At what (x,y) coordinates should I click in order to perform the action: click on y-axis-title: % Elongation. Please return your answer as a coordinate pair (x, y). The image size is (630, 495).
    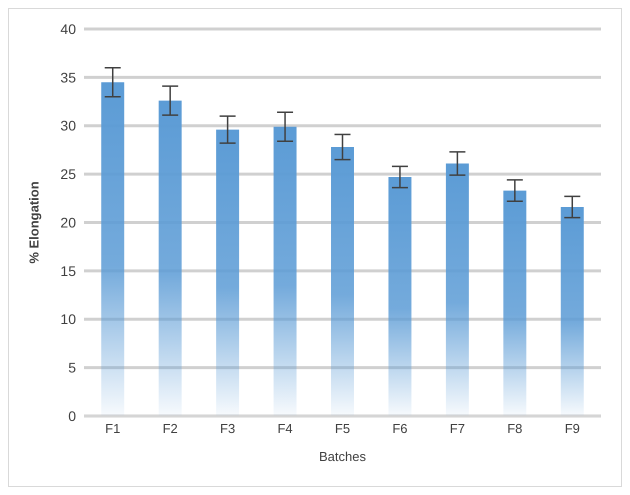
    Looking at the image, I should click on (34, 222).